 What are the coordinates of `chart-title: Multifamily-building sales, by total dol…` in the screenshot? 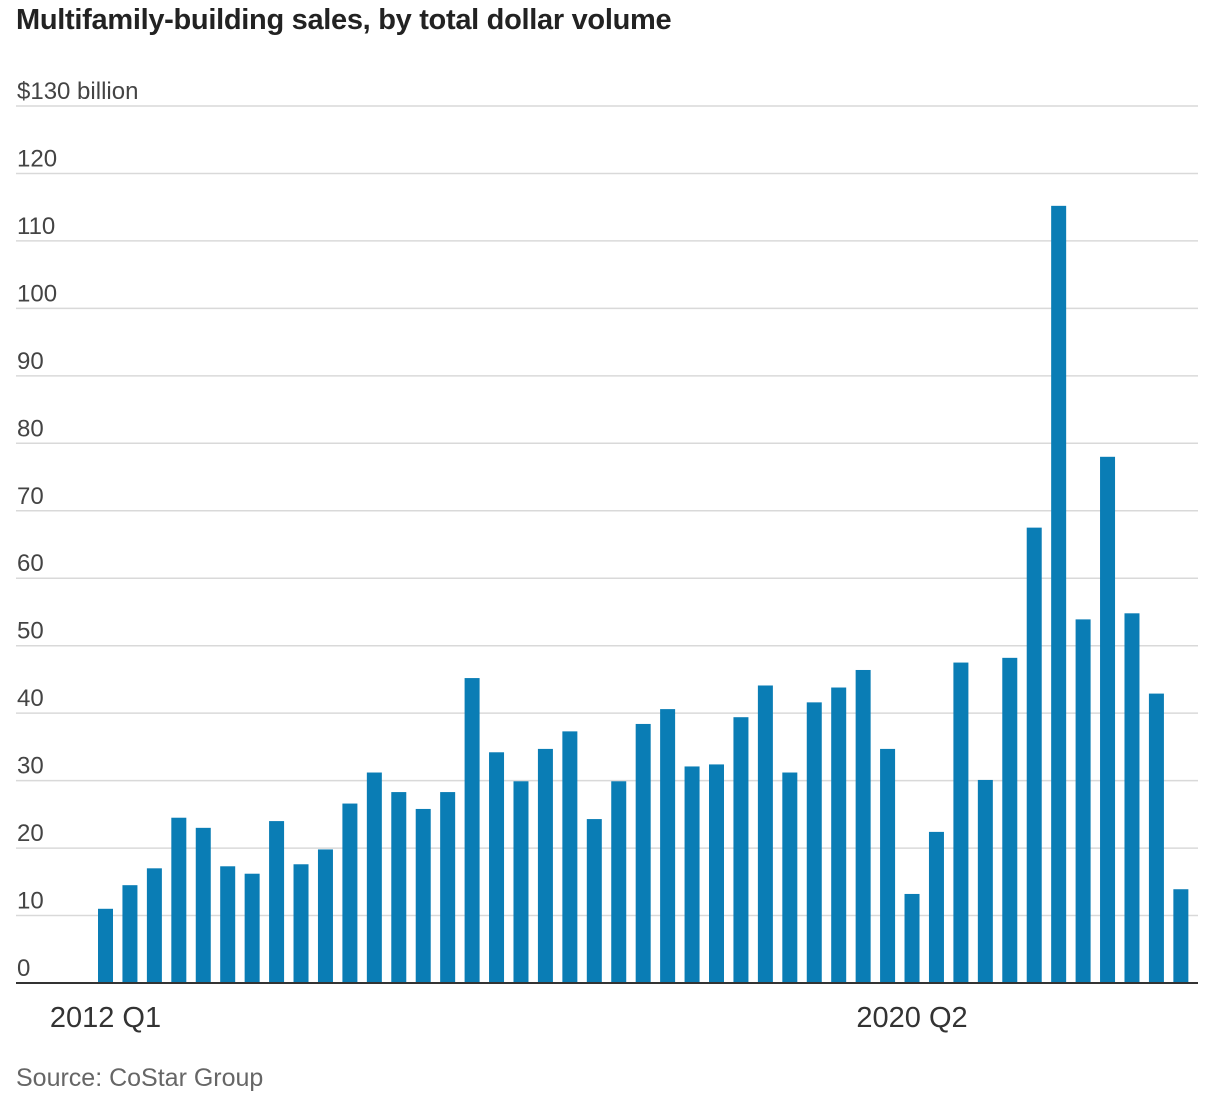 It's located at (344, 20).